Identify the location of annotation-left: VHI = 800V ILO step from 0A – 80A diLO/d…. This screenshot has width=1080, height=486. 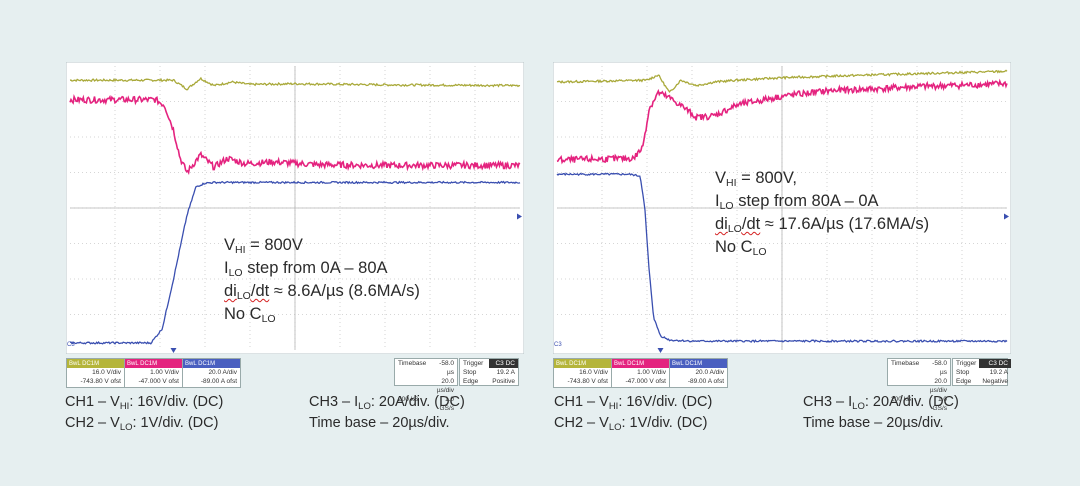
(322, 280).